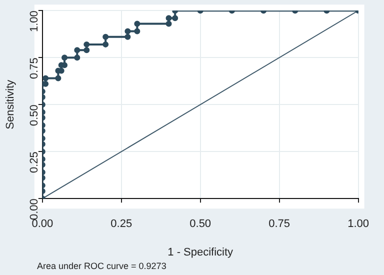 The height and width of the screenshot is (275, 384). I want to click on text: Area under ROC curve = 0.9273, so click(101, 266).